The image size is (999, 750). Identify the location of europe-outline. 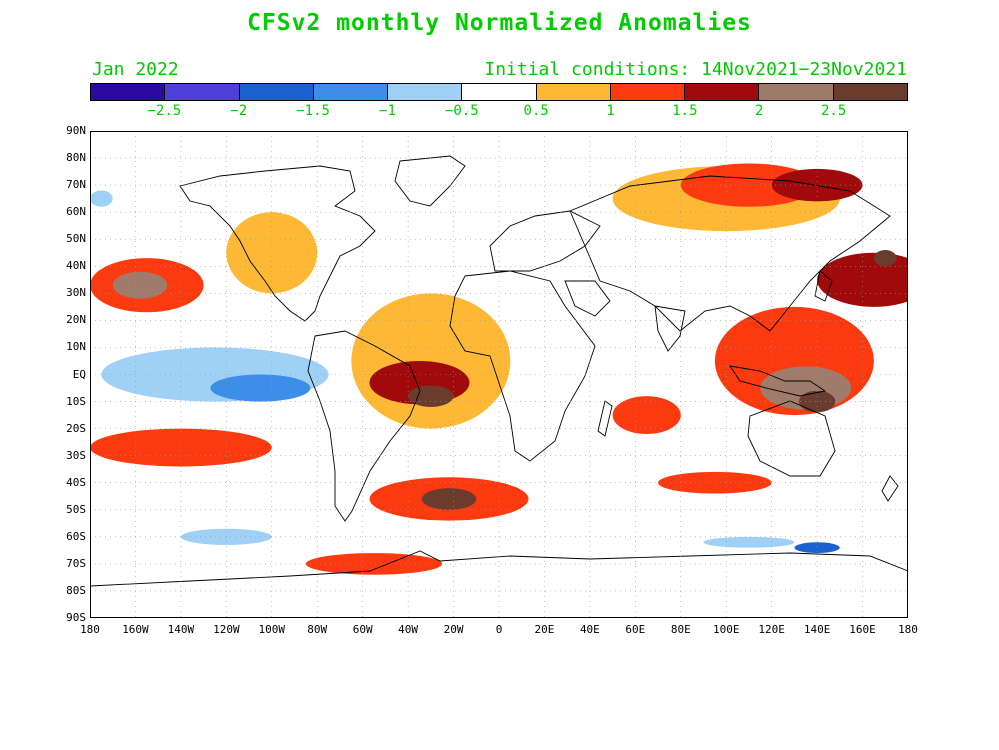
(545, 241).